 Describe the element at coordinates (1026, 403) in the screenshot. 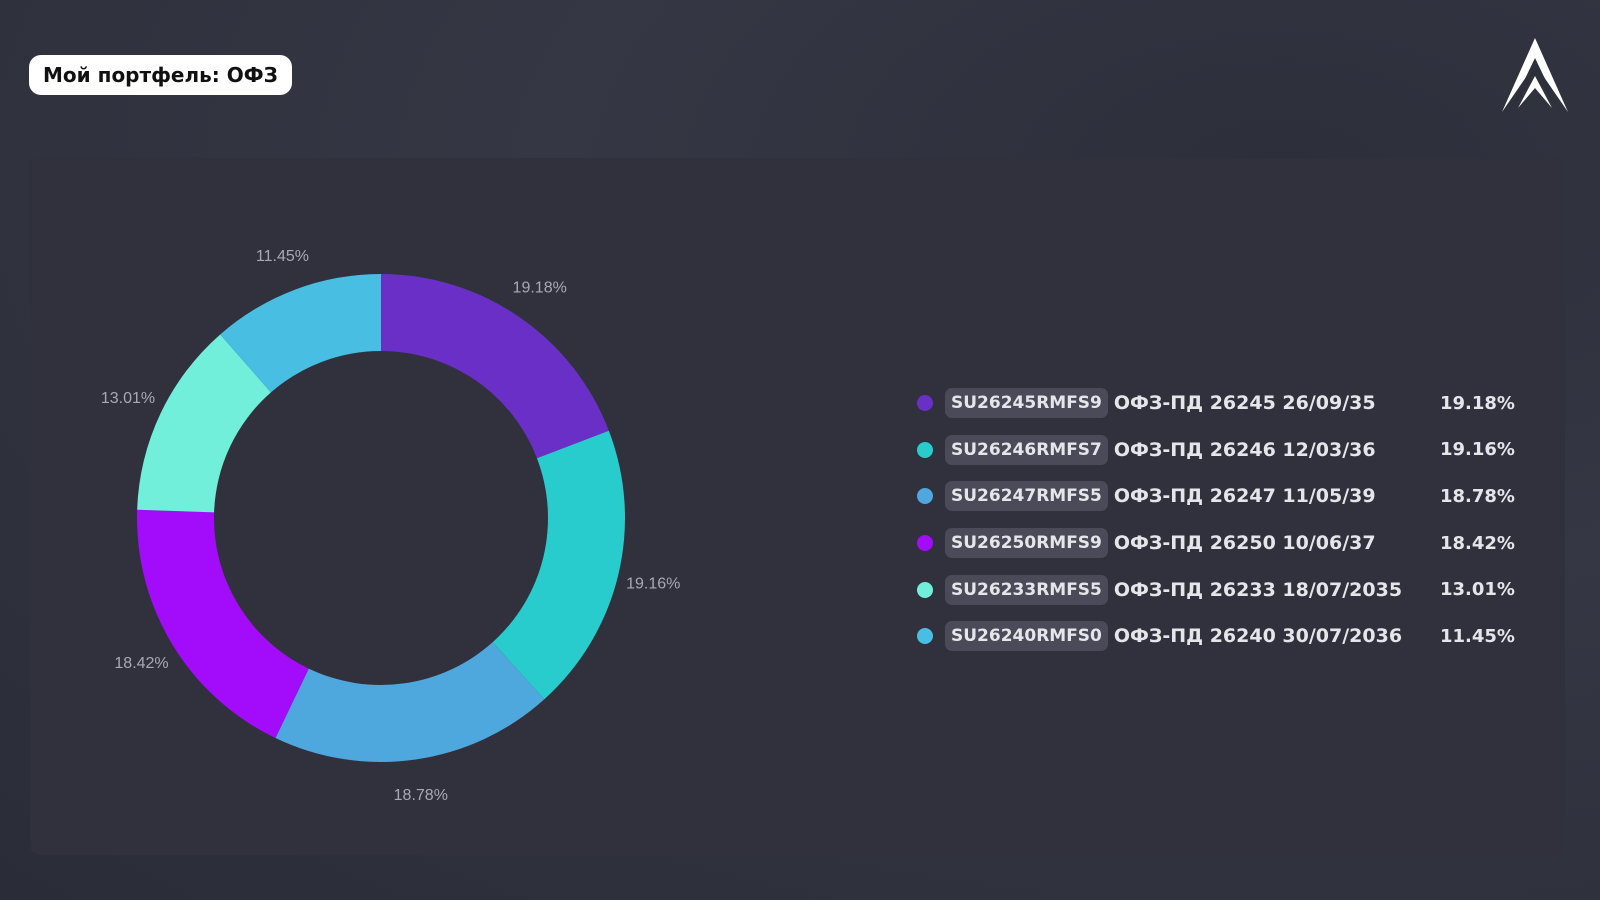

I see `legend-code: SU26245RMFS9` at that location.